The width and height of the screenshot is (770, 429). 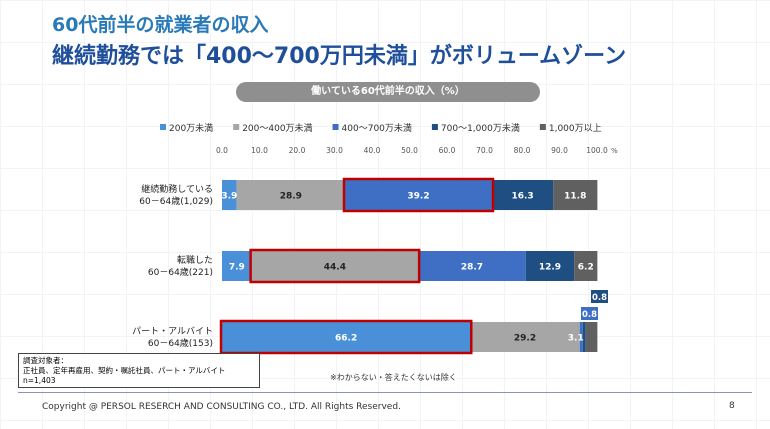 I want to click on category-label-0-line2: 60－64歳(1,029), so click(x=176, y=201).